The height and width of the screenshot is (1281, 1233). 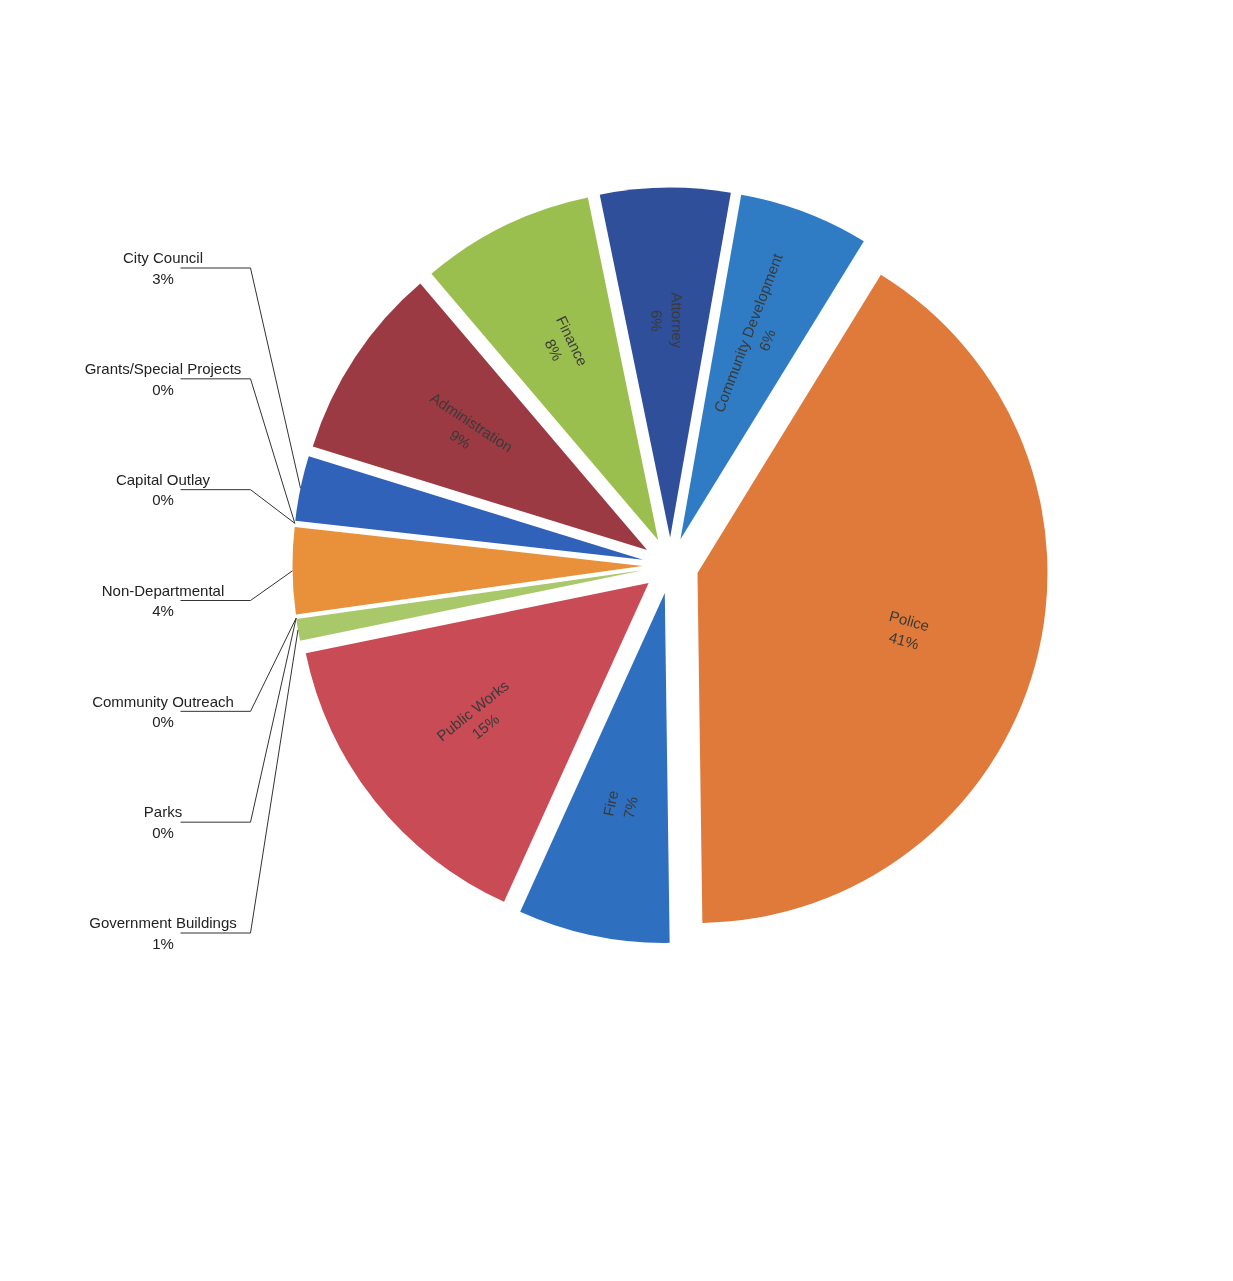 I want to click on data-label: 3%, so click(x=163, y=278).